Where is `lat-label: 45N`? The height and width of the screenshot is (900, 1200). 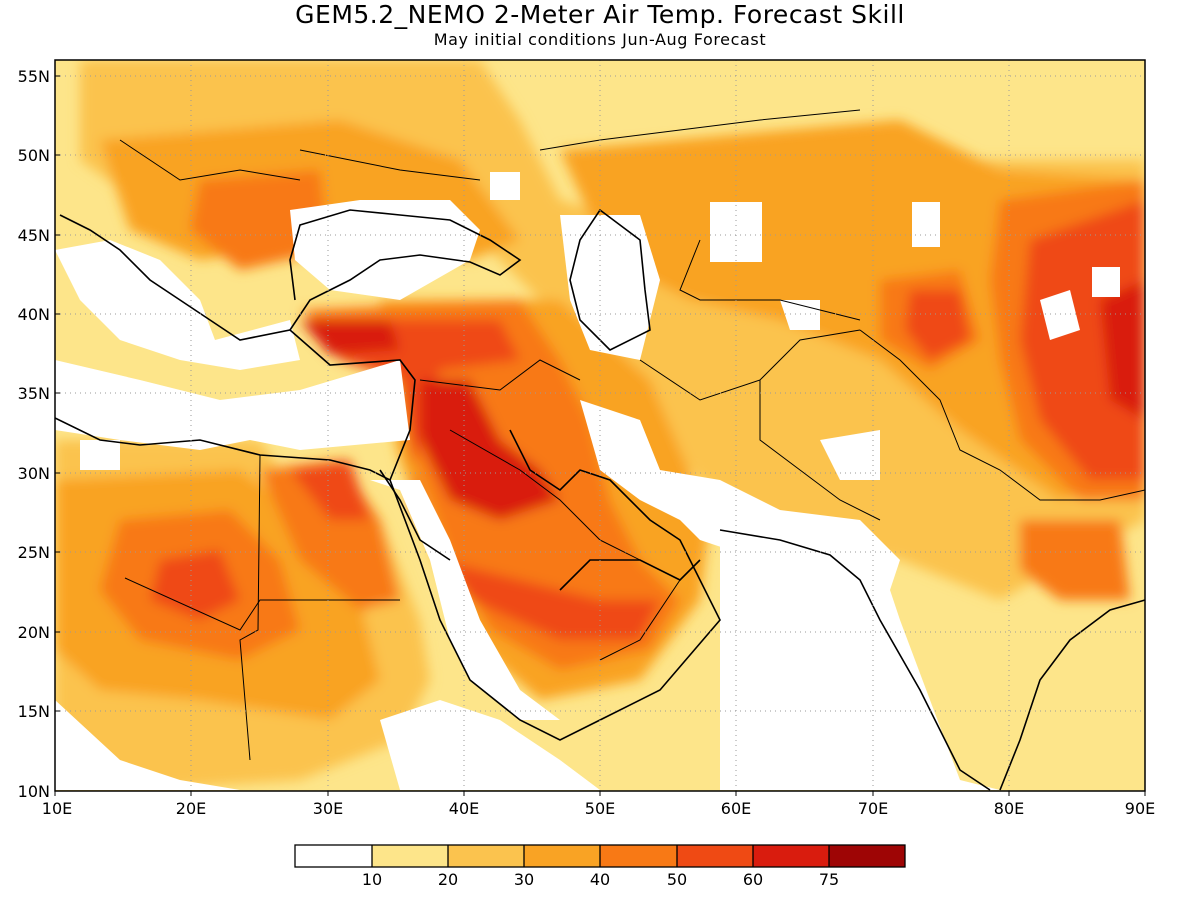 lat-label: 45N is located at coordinates (34, 235).